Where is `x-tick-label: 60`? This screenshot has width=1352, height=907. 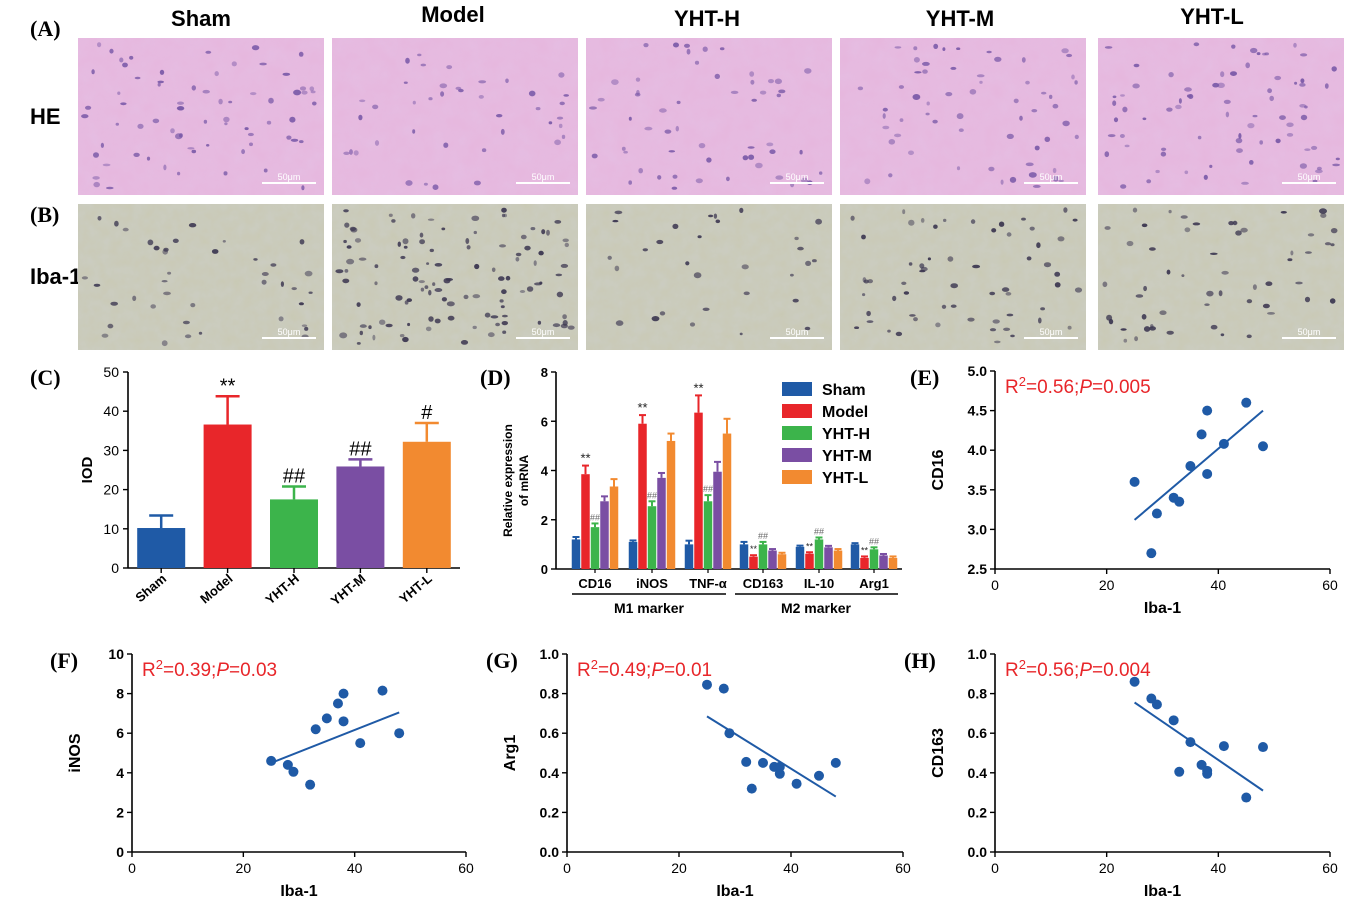
x-tick-label: 60 is located at coordinates (1330, 868).